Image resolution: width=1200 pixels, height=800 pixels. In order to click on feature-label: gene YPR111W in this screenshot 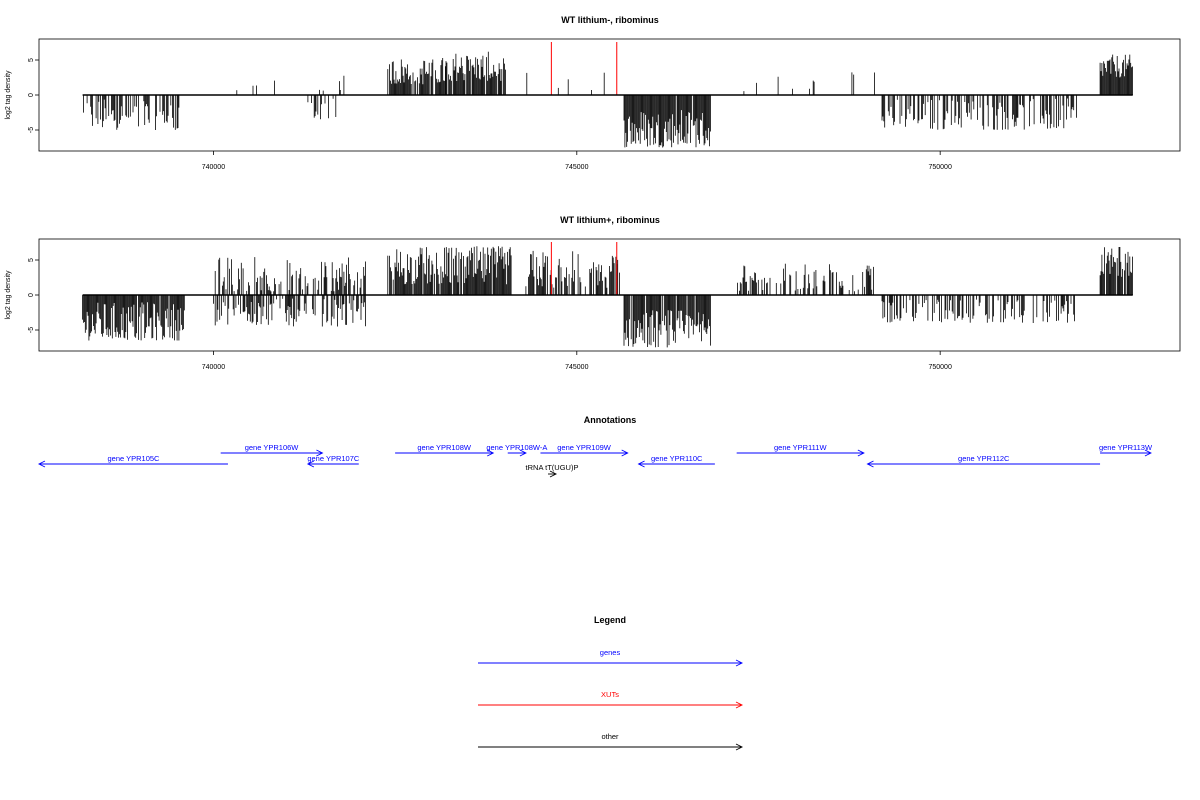, I will do `click(800, 447)`.